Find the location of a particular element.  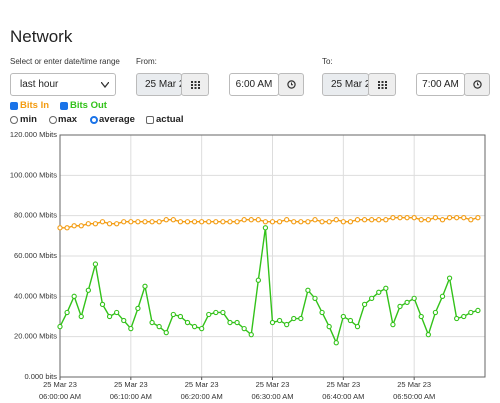

y-tick-label: 40.000 Mbits is located at coordinates (35, 295).